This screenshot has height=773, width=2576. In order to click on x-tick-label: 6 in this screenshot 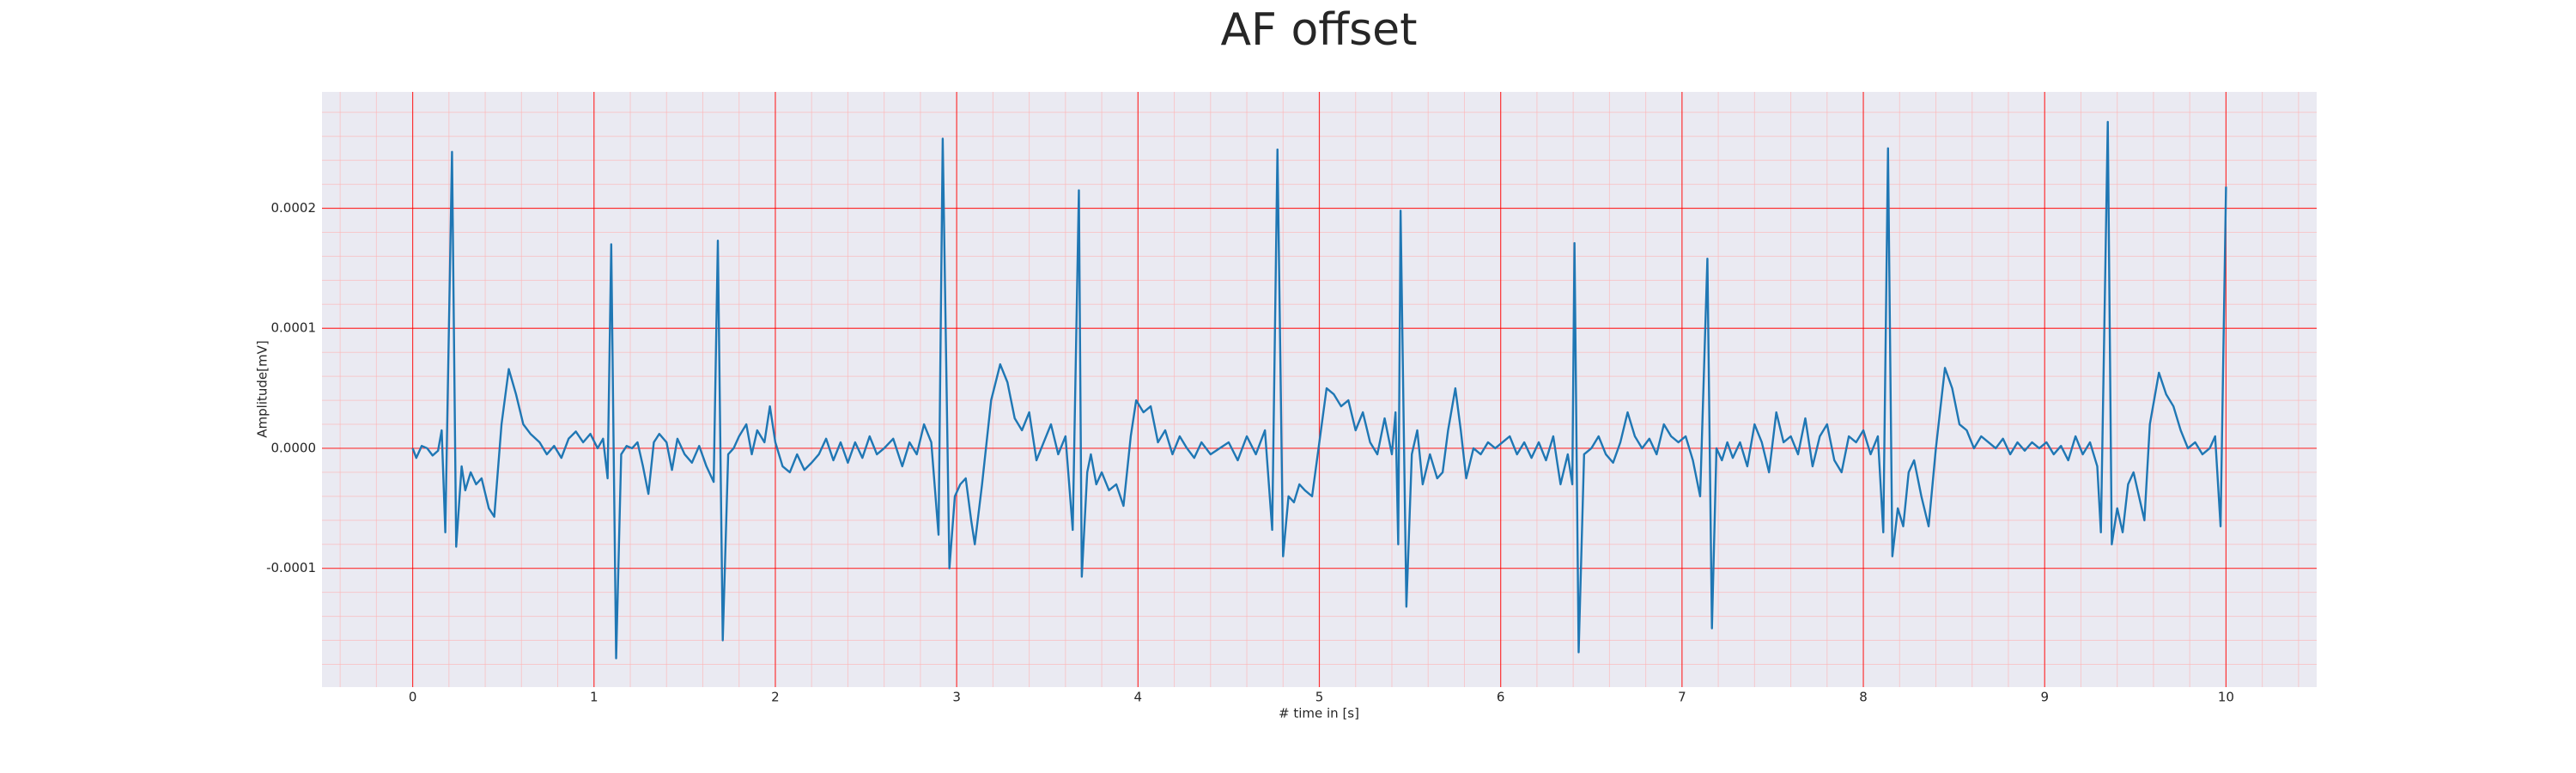, I will do `click(1501, 697)`.